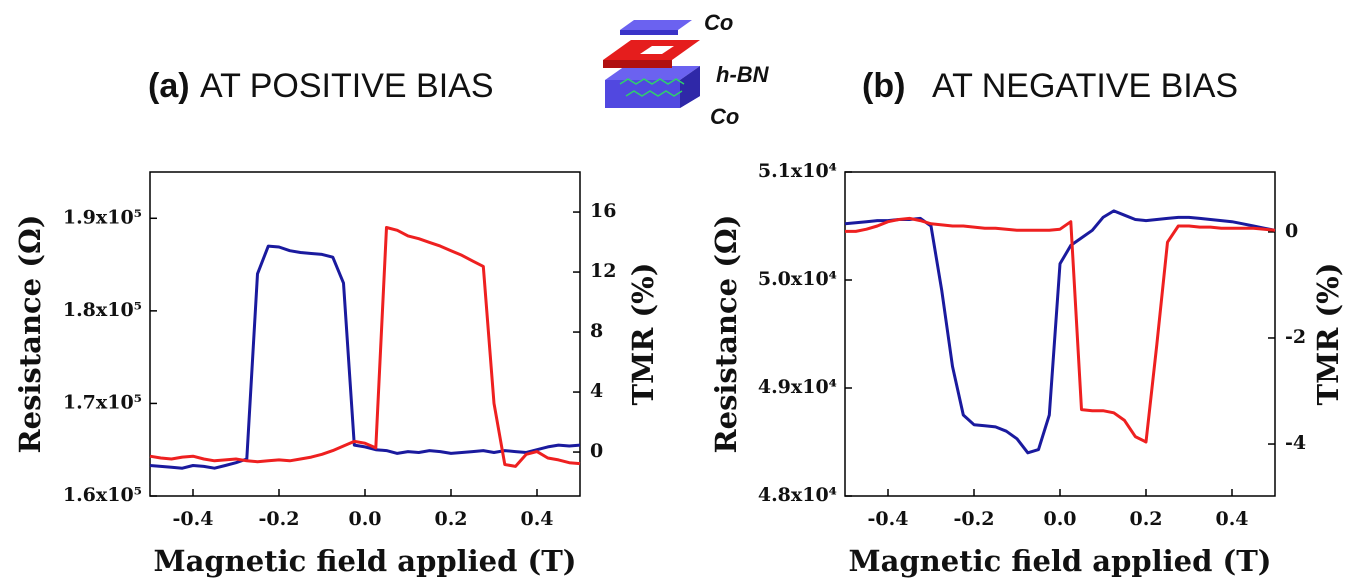  Describe the element at coordinates (743, 74) in the screenshot. I see `diagram-label: h-BN` at that location.